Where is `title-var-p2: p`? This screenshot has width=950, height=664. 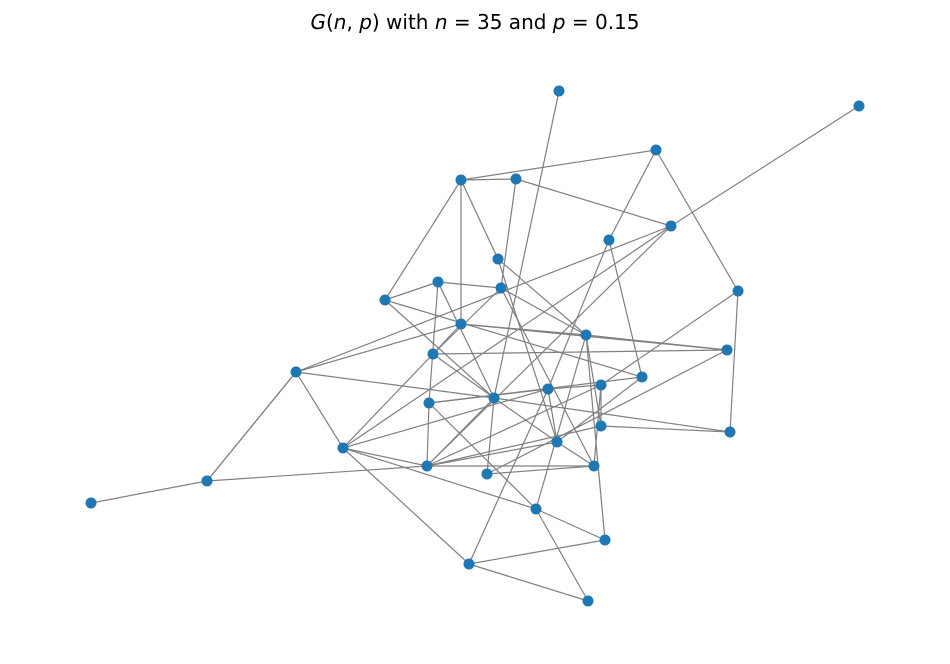 title-var-p2: p is located at coordinates (559, 22).